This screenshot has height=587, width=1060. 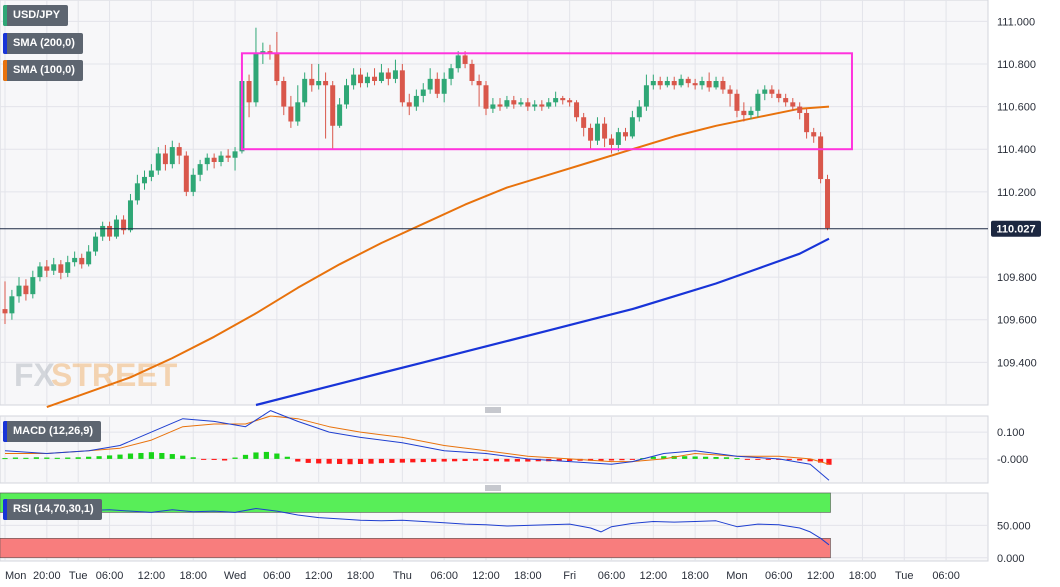 I want to click on legend-sma200: SMA (200,0), so click(x=43, y=43).